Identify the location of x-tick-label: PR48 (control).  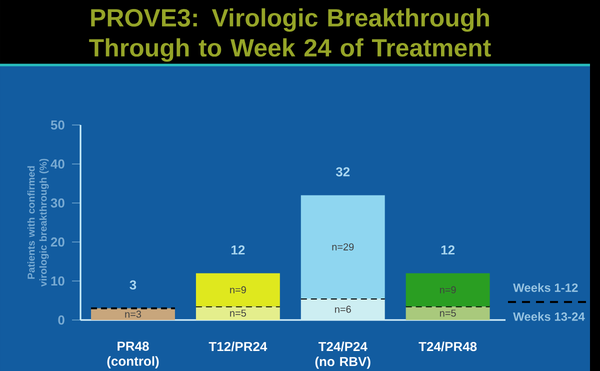
(133, 355).